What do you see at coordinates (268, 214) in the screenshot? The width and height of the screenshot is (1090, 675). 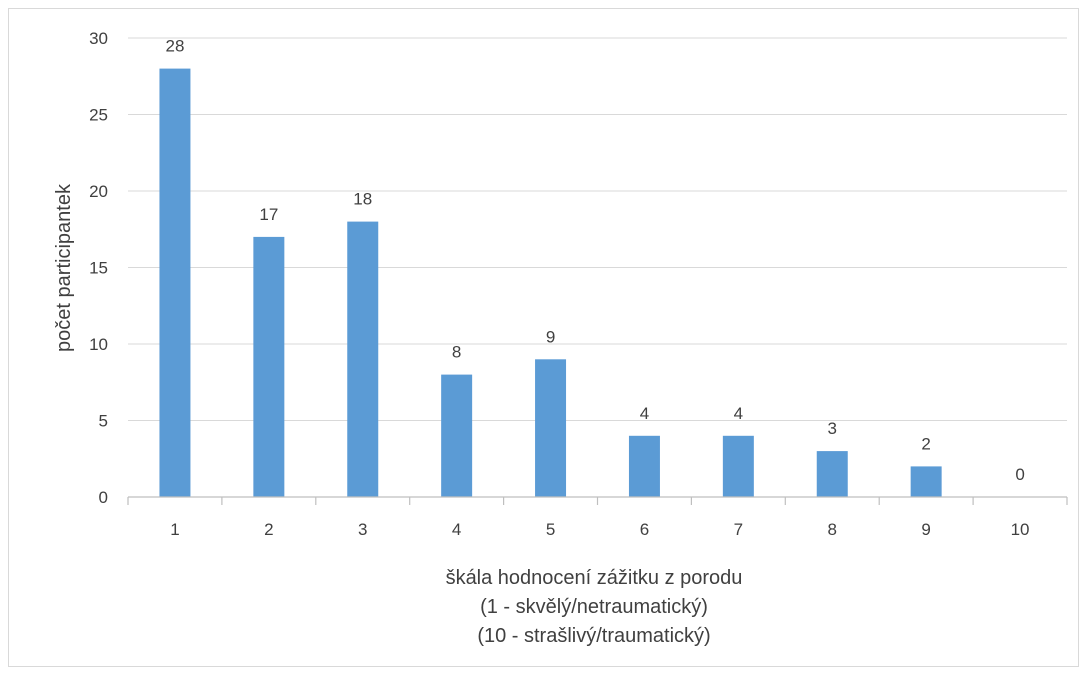 I see `data-label: 17` at bounding box center [268, 214].